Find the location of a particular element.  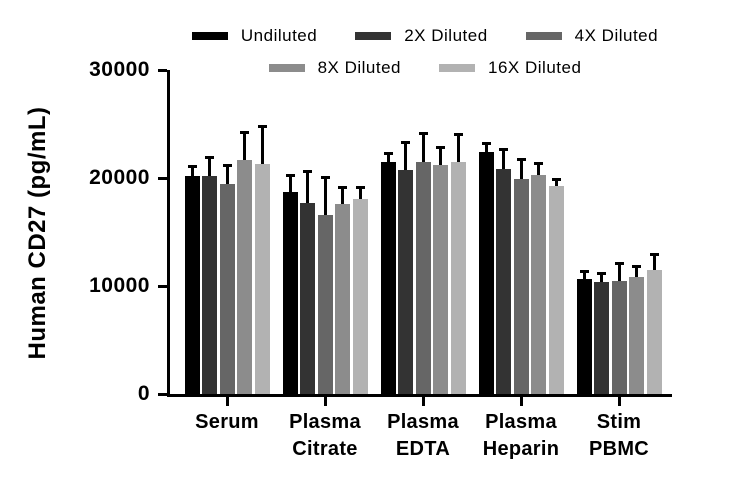

bar-16x-diluted-plasma-heparin is located at coordinates (556, 289).